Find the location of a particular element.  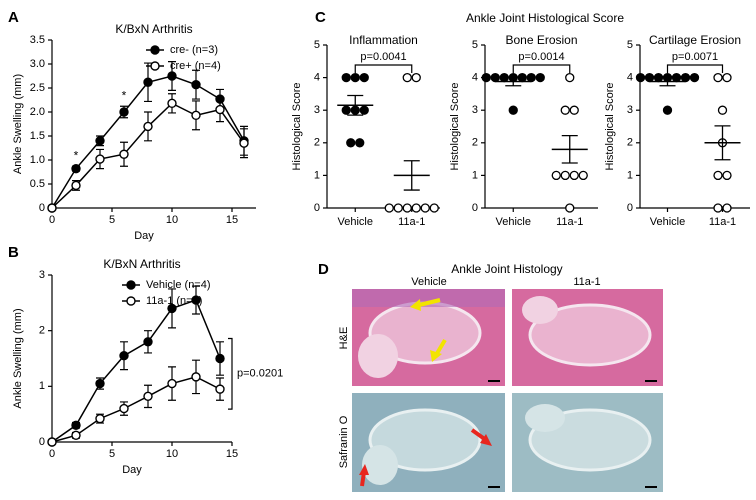

y-tick-label: 2.5 is located at coordinates (37, 88).